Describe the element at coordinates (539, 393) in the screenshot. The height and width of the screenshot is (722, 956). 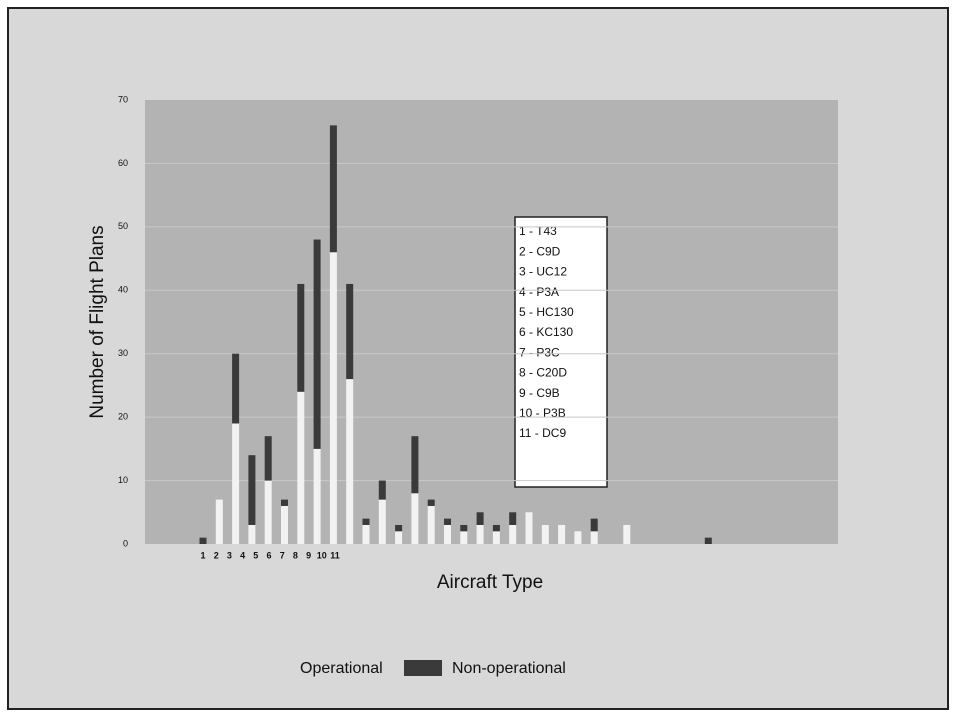
I see `key-entry: 9 - C9B` at that location.